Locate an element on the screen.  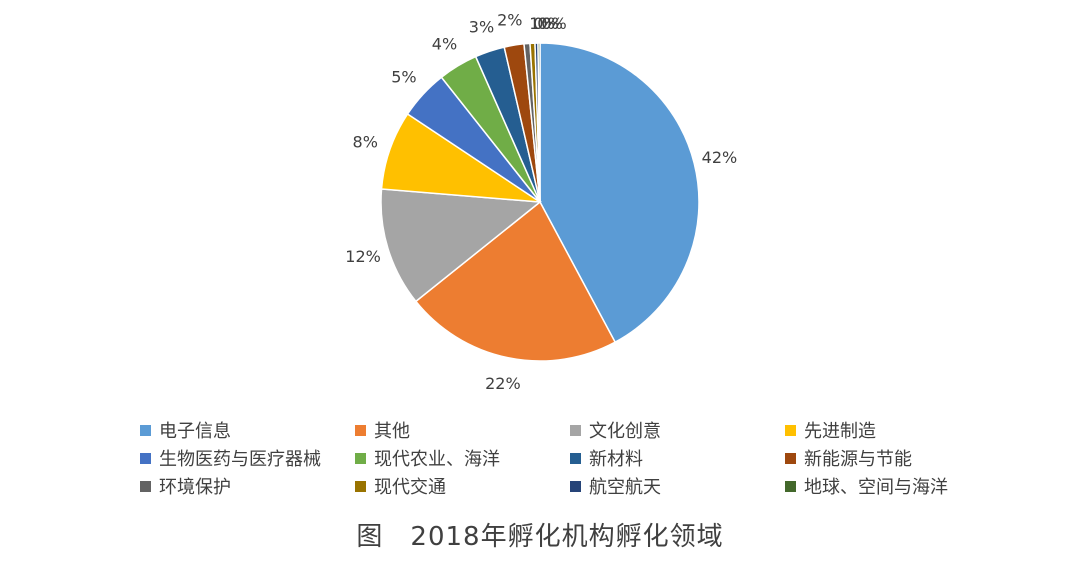
legend-label: 地球、空间与海洋 is located at coordinates (876, 487).